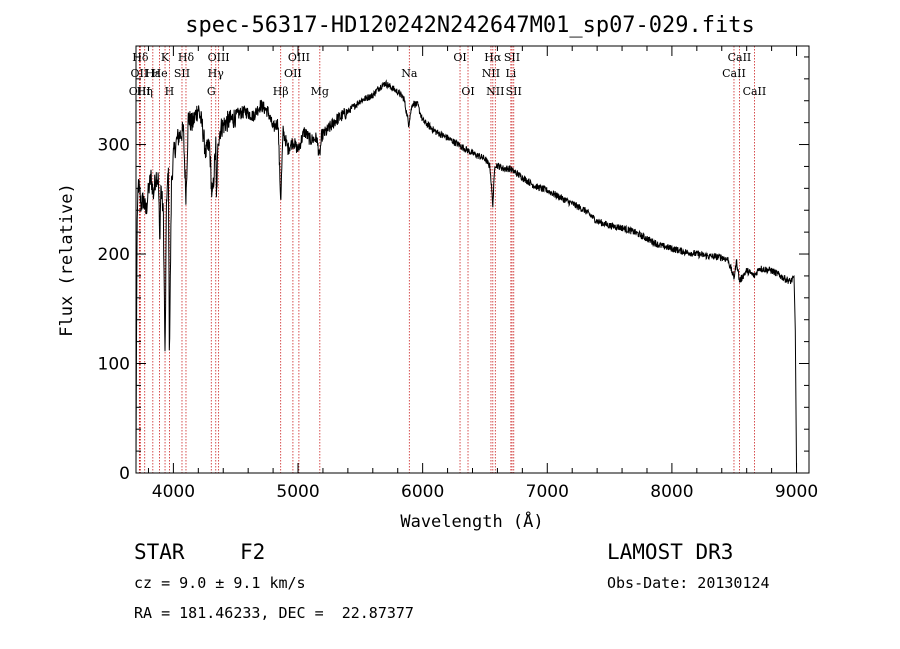 The image size is (900, 649). Describe the element at coordinates (510, 73) in the screenshot. I see `spectral-line-label: Li` at that location.